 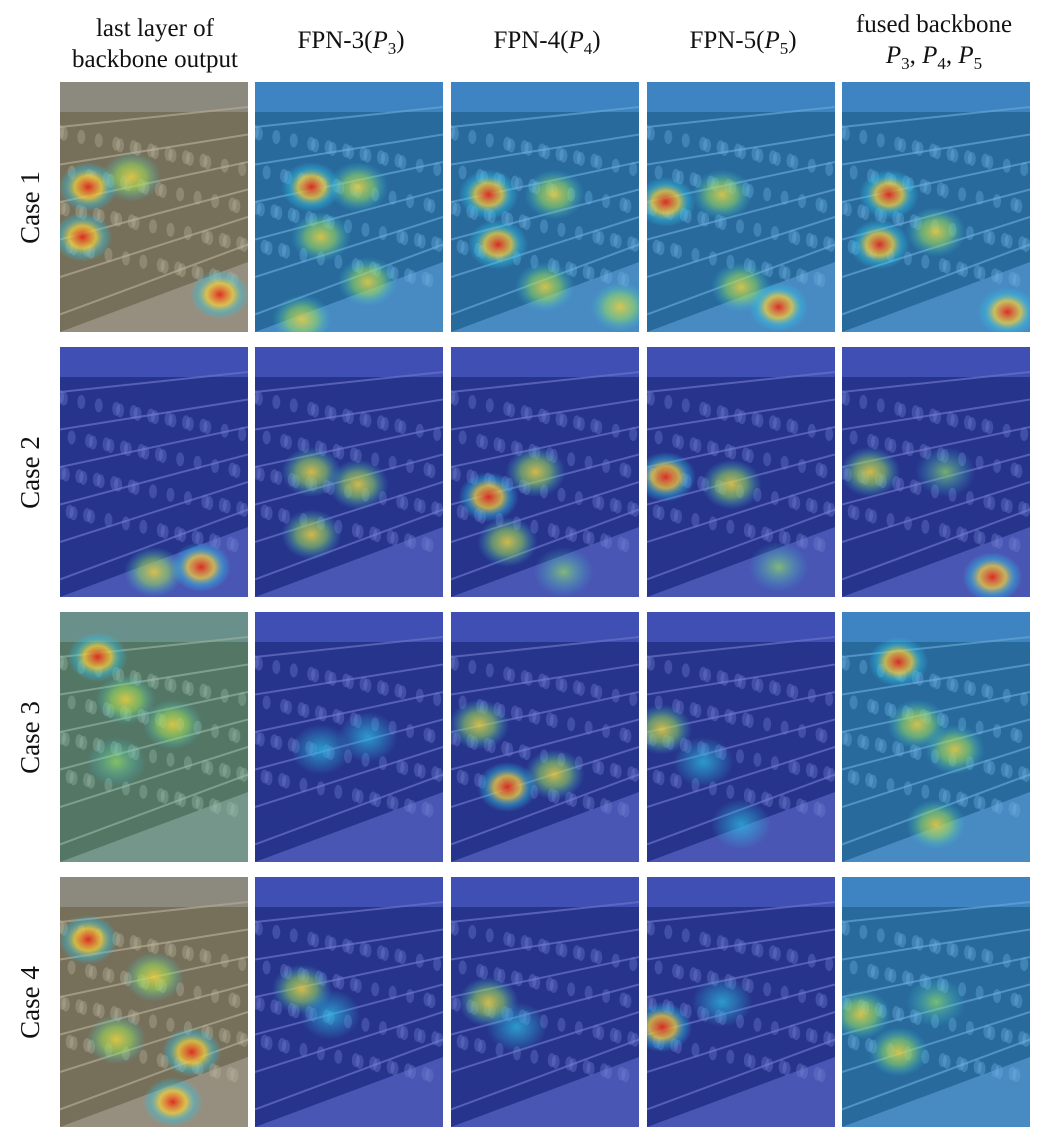 I want to click on col-header-fpn4-text: FPN-4(P4), so click(x=546, y=44).